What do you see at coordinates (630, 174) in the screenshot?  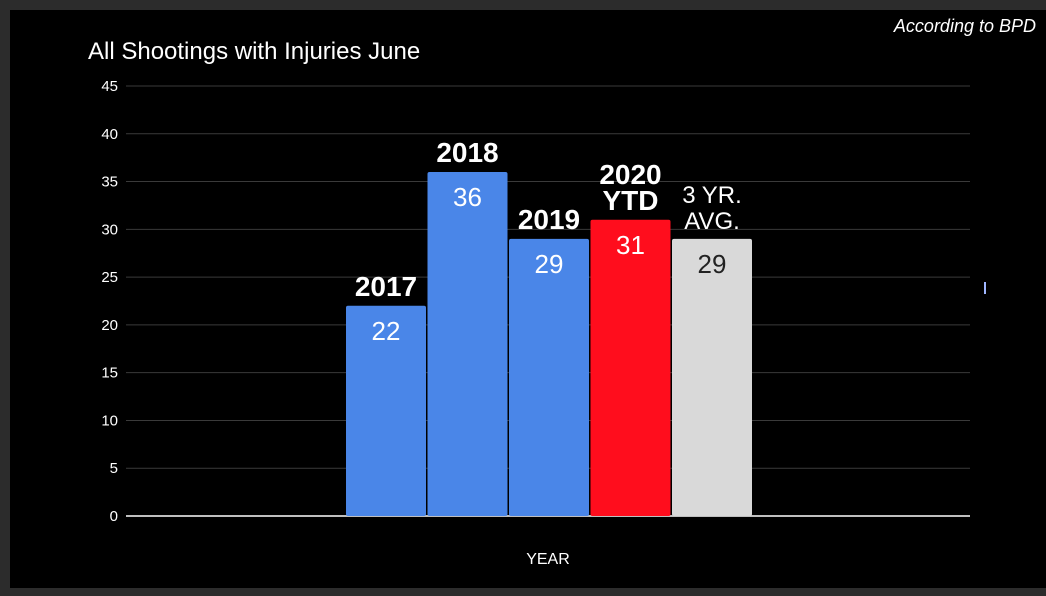 I see `bar-category-label: 2020` at bounding box center [630, 174].